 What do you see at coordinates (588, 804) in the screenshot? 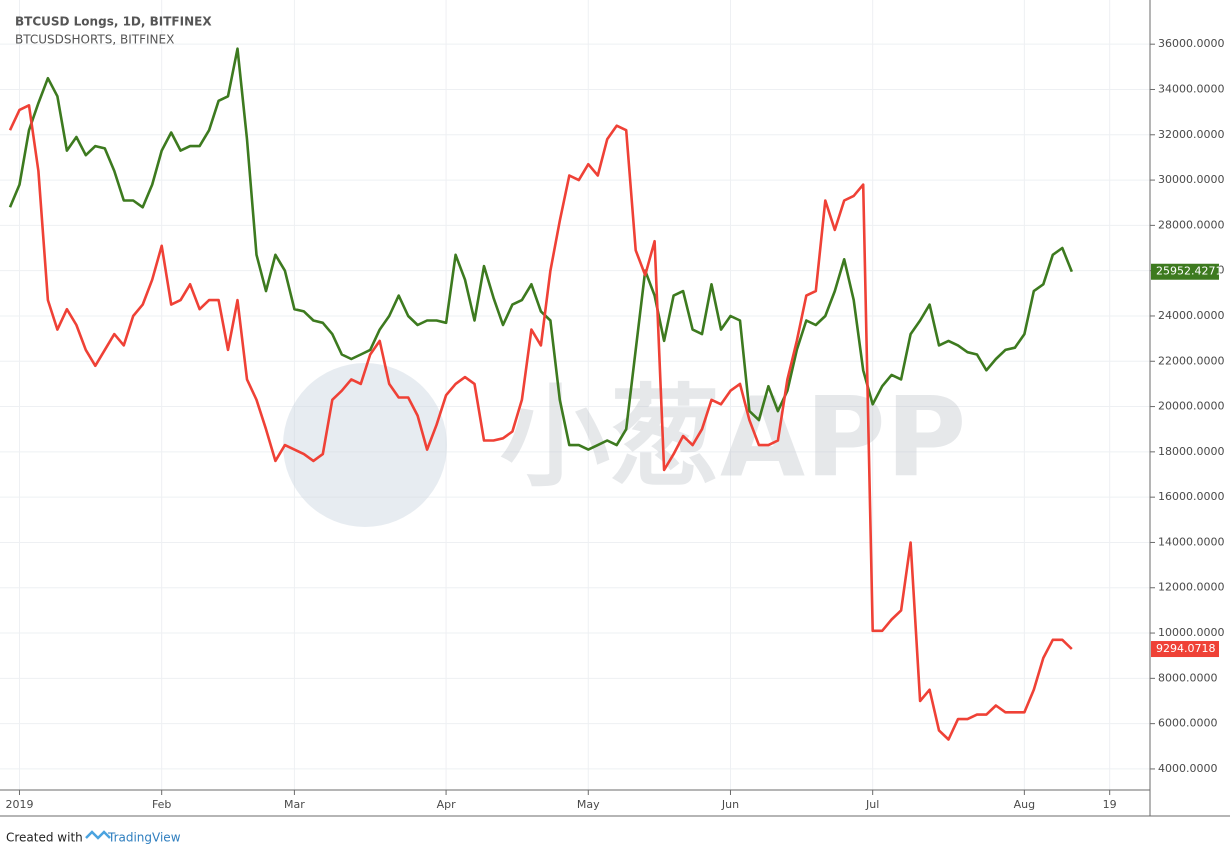
I see `x-tick-label: May` at bounding box center [588, 804].